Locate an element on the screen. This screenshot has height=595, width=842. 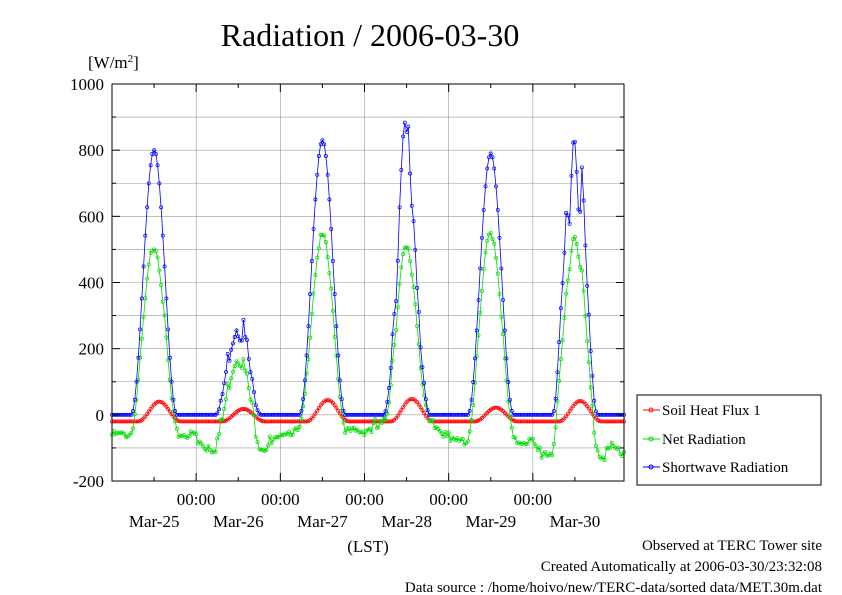
soil-heat-flux-series-line is located at coordinates (368, 410).